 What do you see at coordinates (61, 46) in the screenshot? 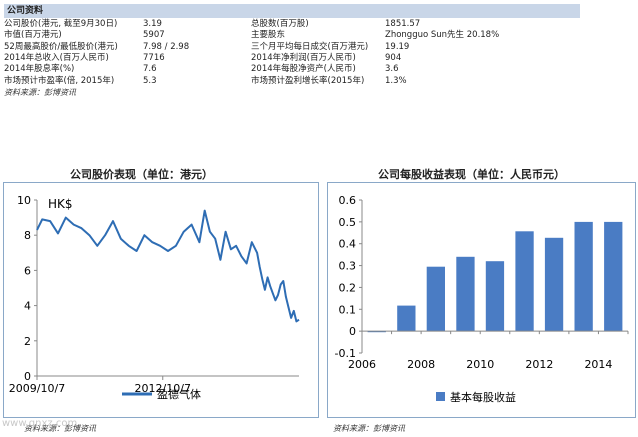
I see `row-label-left: 52周最高股价/最低股价(港元)` at bounding box center [61, 46].